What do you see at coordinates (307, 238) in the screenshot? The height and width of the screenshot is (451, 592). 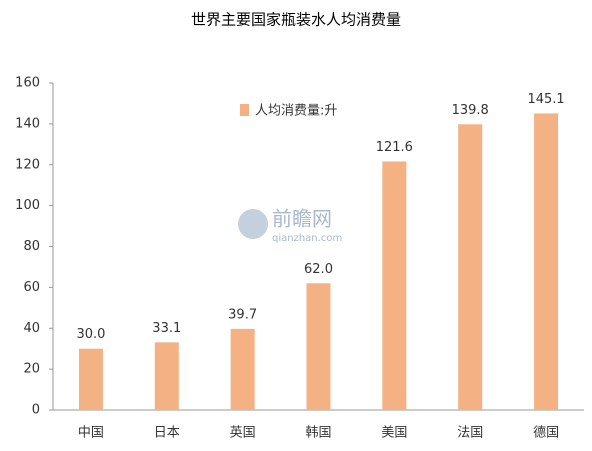 I see `watermark-url: qianzhan.com` at bounding box center [307, 238].